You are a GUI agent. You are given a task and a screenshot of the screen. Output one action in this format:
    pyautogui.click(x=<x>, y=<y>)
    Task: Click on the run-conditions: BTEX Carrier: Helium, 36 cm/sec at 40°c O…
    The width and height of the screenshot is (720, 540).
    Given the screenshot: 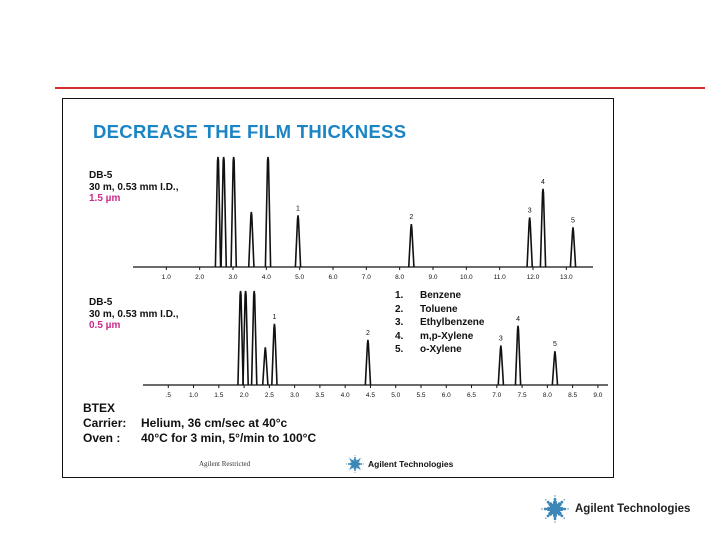 What is the action you would take?
    pyautogui.click(x=199, y=423)
    